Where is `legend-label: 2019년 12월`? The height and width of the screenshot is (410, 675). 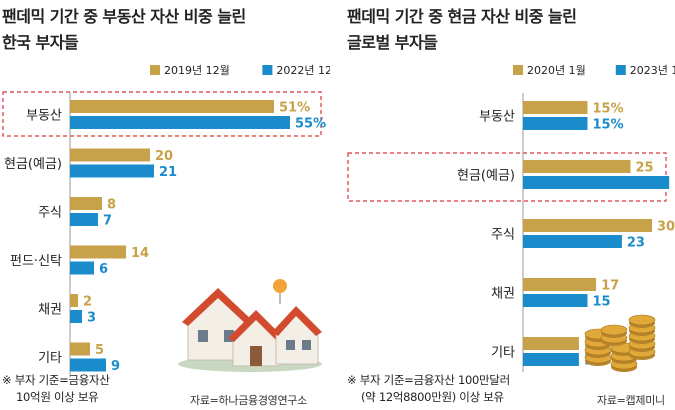
legend-label: 2019년 12월 is located at coordinates (197, 70).